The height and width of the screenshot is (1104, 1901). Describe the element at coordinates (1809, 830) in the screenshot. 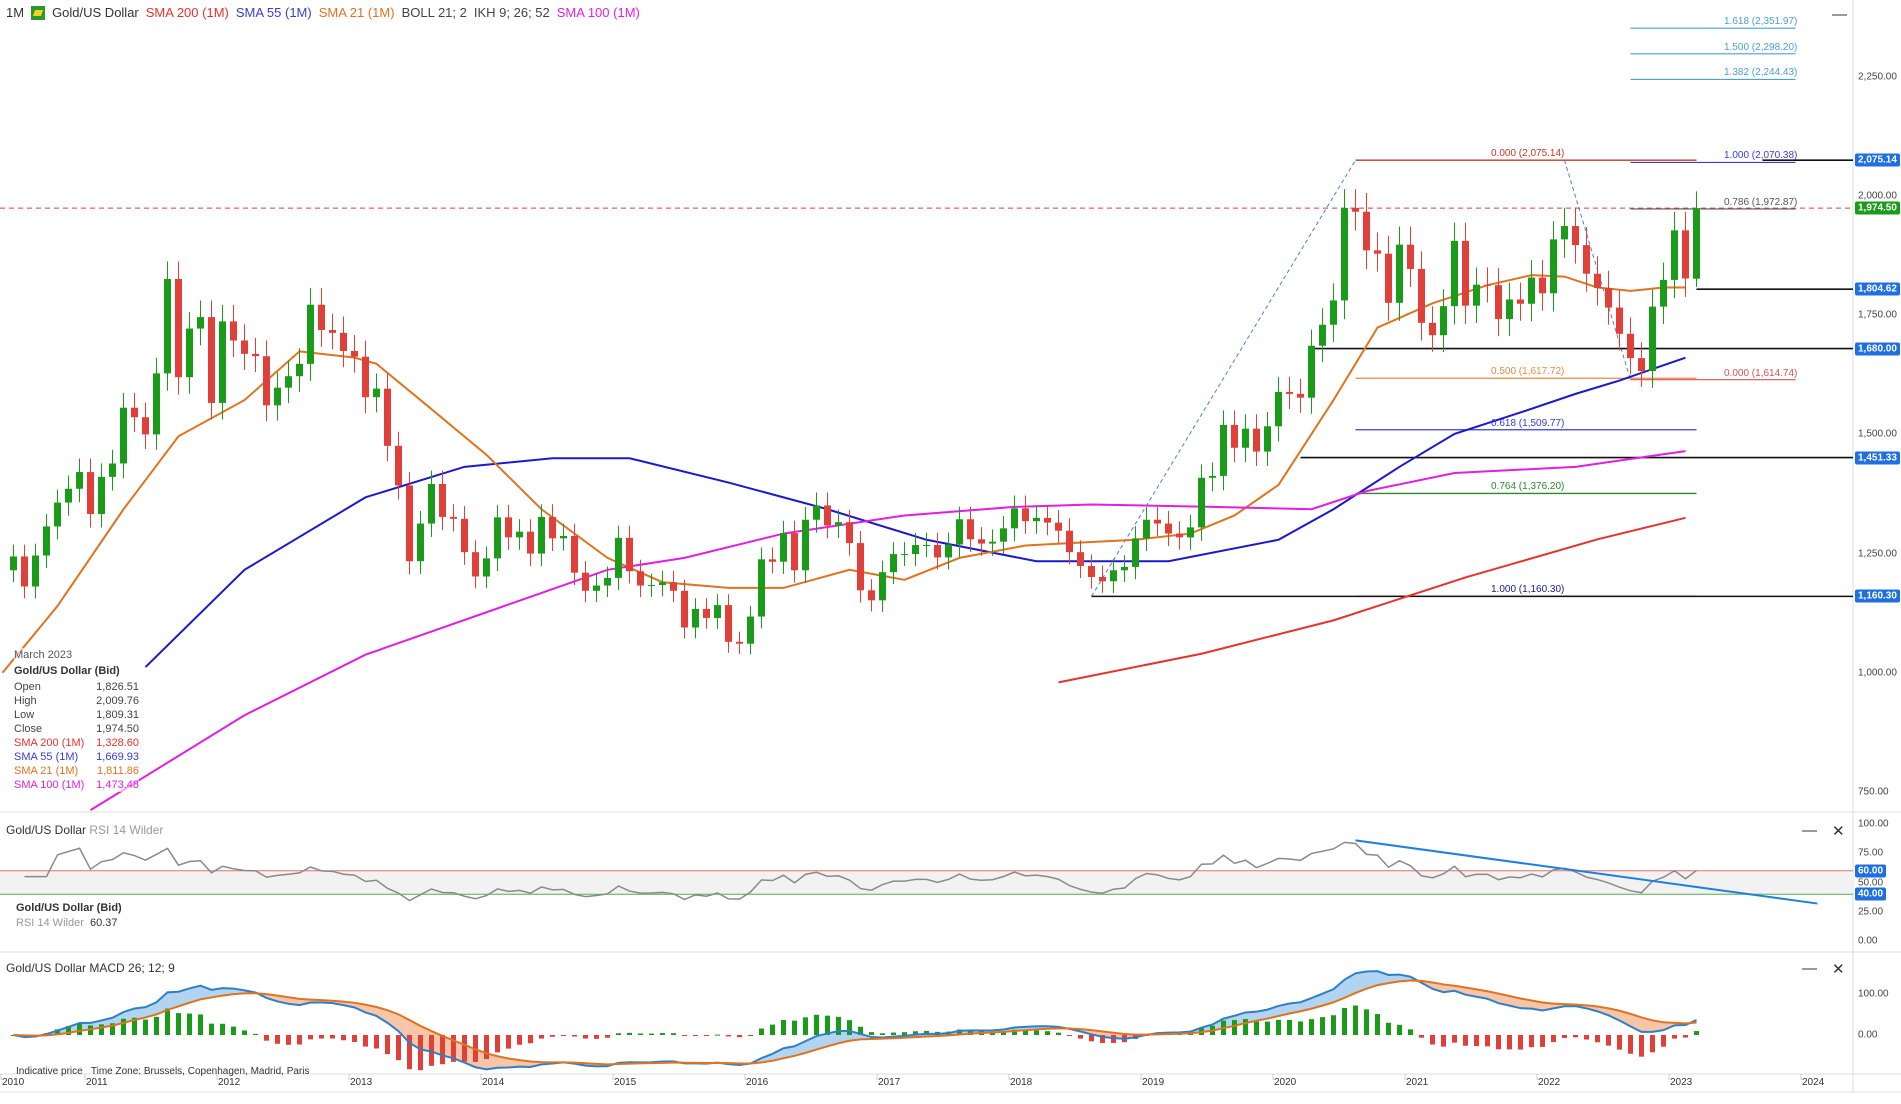

I see `minimize-rsi-button: —` at that location.